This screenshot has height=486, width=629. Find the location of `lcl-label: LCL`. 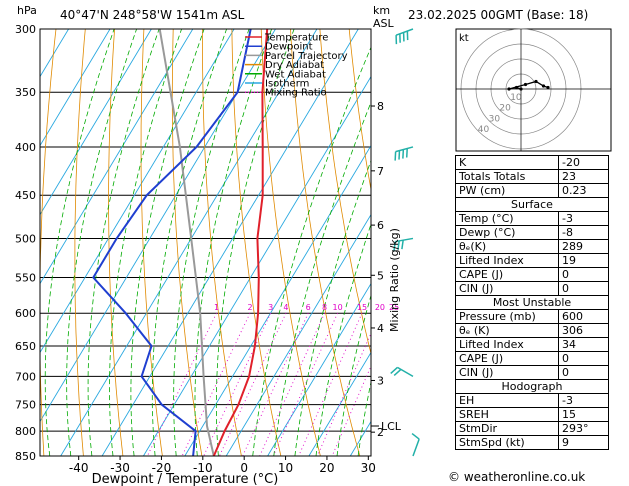

lcl-label: LCL is located at coordinates (391, 426).